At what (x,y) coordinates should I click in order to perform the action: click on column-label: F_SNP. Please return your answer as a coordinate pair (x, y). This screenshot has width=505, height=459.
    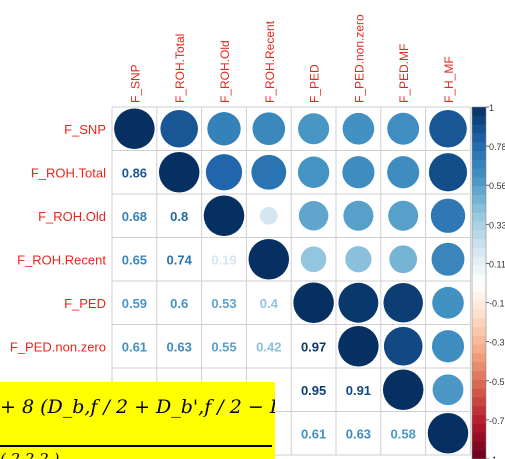
    Looking at the image, I should click on (135, 83).